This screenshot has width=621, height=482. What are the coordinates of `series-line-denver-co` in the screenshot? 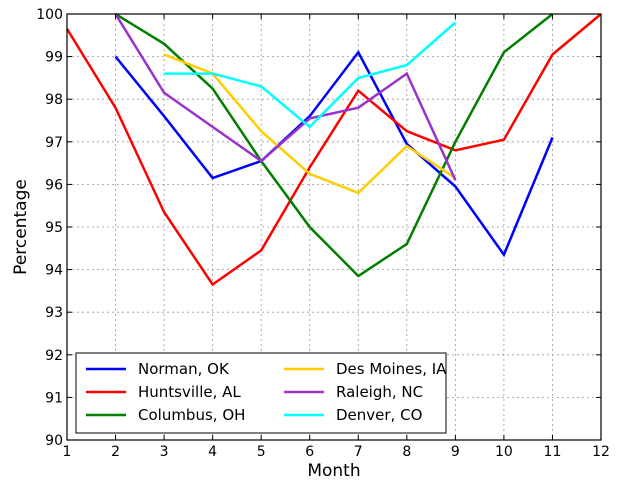 It's located at (310, 75).